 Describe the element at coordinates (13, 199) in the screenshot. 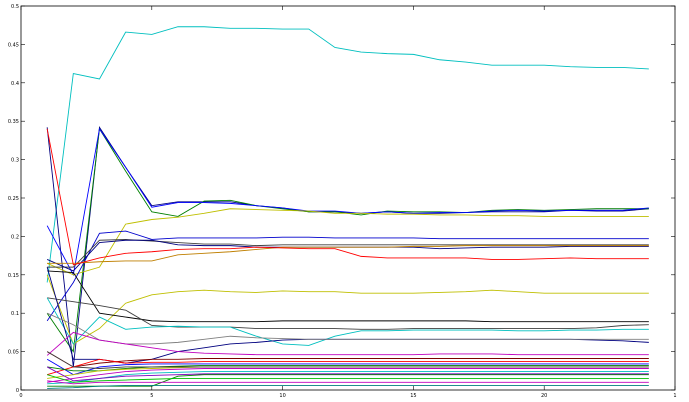

I see `y-tick-label: 0.25` at that location.